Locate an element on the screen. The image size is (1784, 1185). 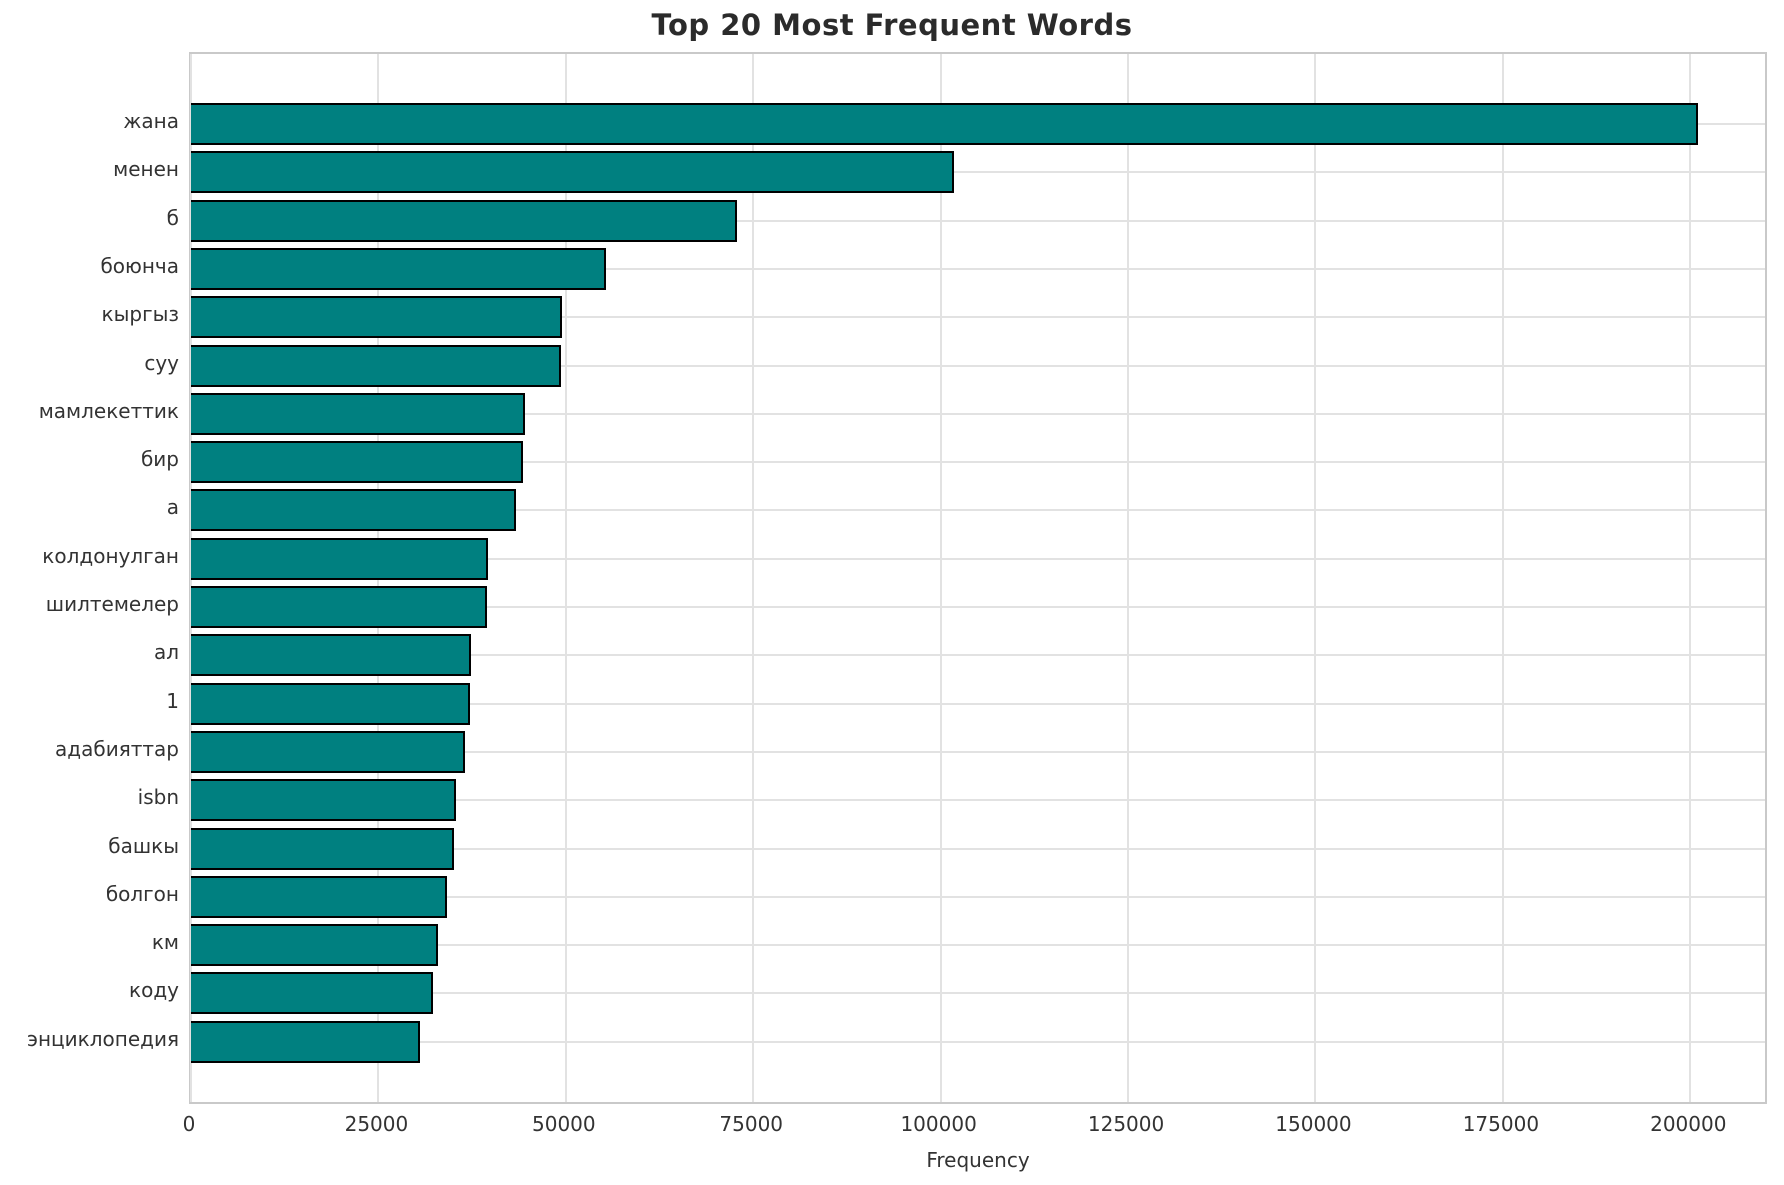
bar-суу is located at coordinates (376, 365).